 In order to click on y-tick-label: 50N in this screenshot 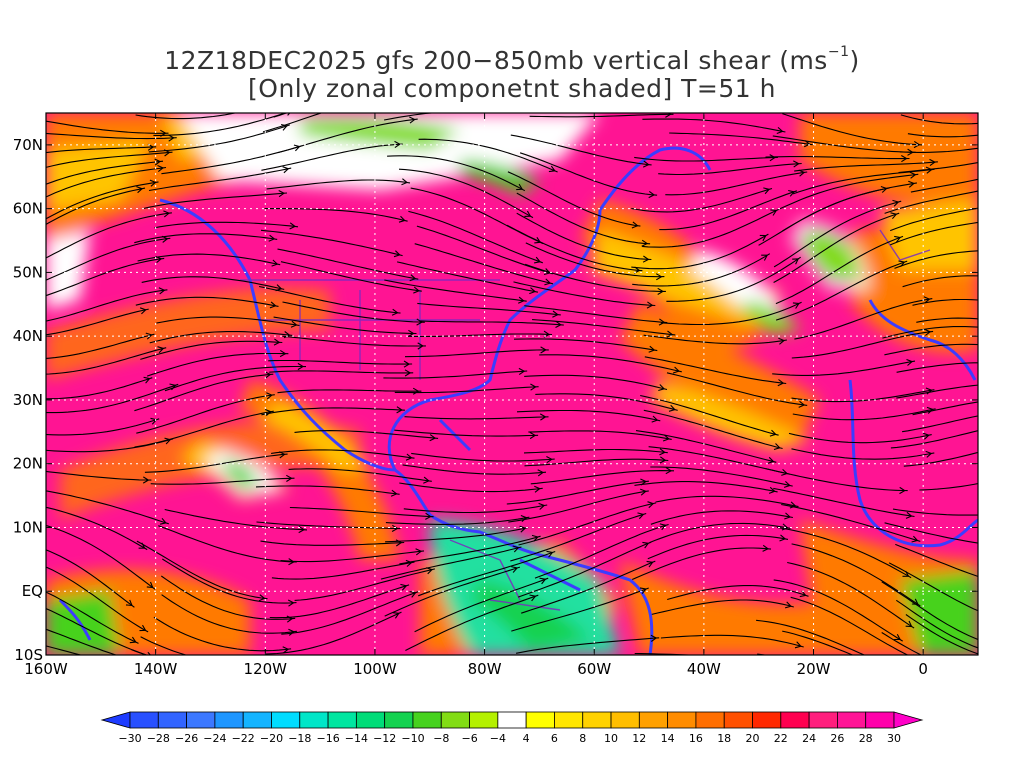, I will do `click(28, 272)`.